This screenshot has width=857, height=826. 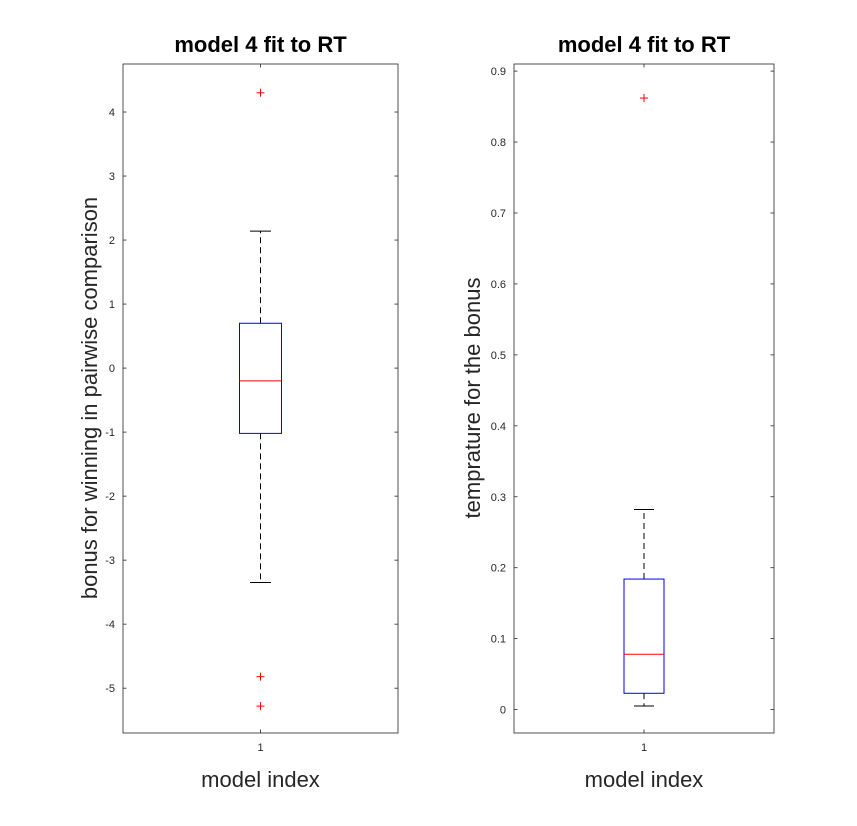 What do you see at coordinates (110, 689) in the screenshot?
I see `y-tick-label: -5` at bounding box center [110, 689].